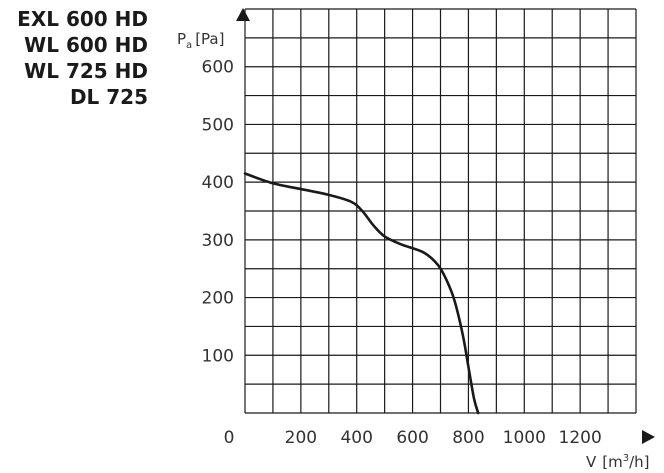 The image size is (664, 473). I want to click on x-tick-labels: 0 200 400 600 800 1000 1200, so click(413, 438).